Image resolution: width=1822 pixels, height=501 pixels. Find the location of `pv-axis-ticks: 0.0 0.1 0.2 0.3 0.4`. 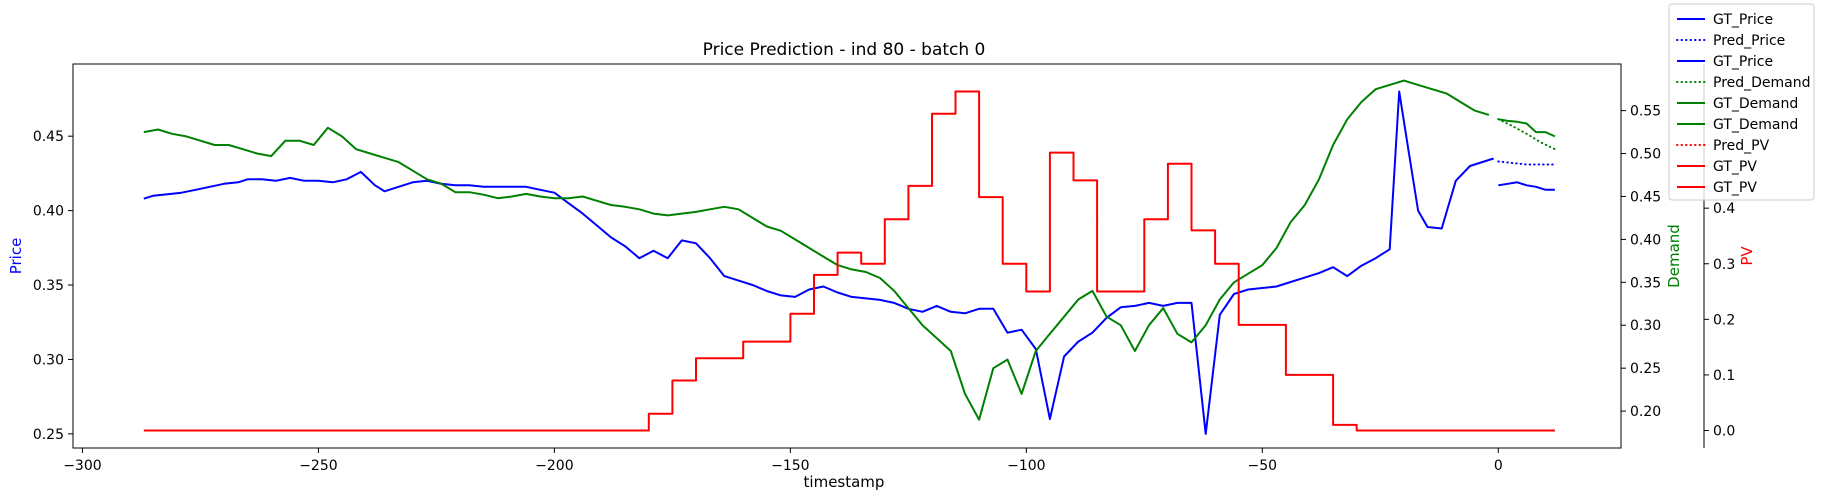

pv-axis-ticks: 0.0 0.1 0.2 0.3 0.4 is located at coordinates (1719, 320).